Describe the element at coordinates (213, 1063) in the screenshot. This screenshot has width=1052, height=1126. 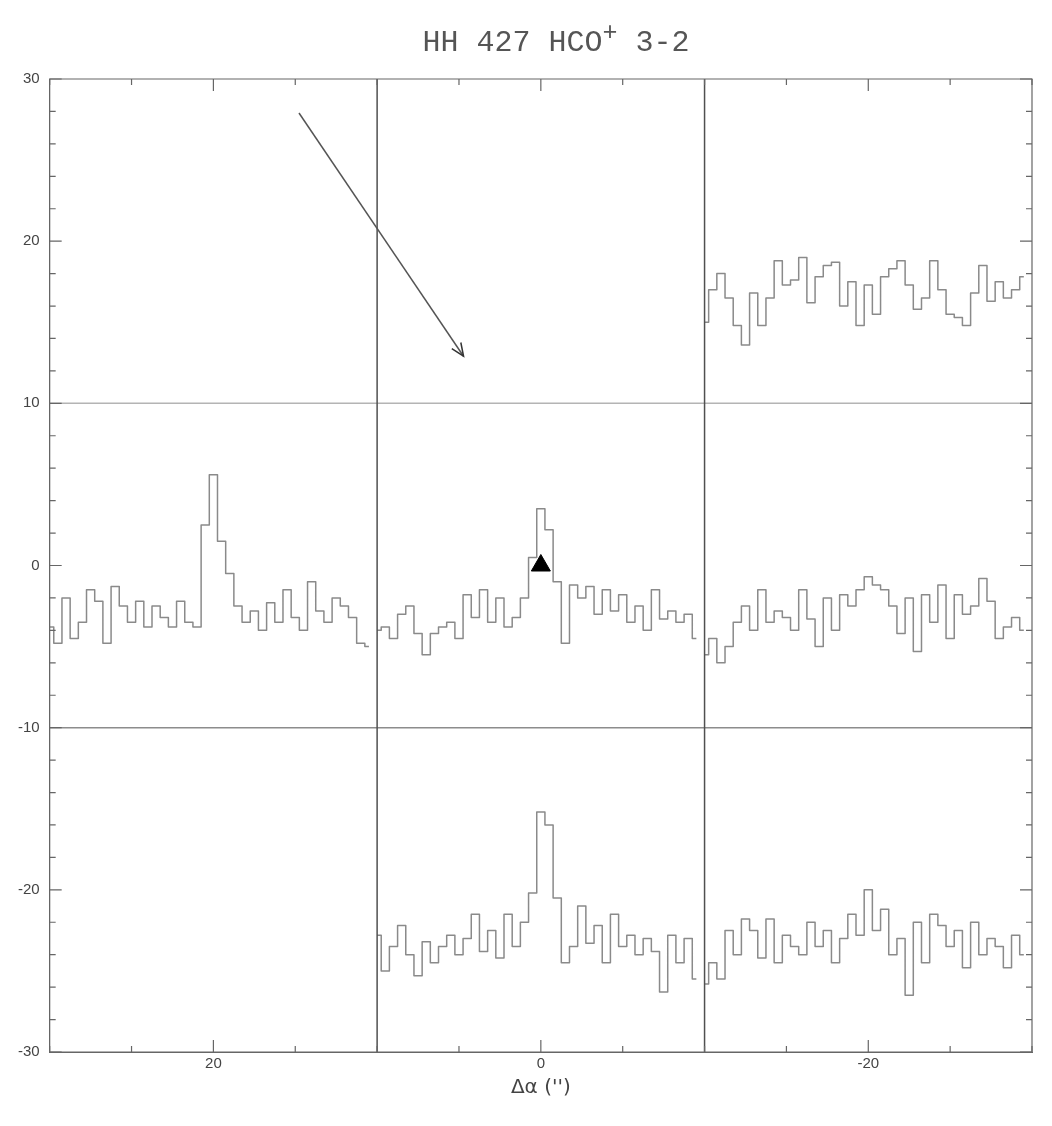
I see `x-tick-label: 20` at that location.